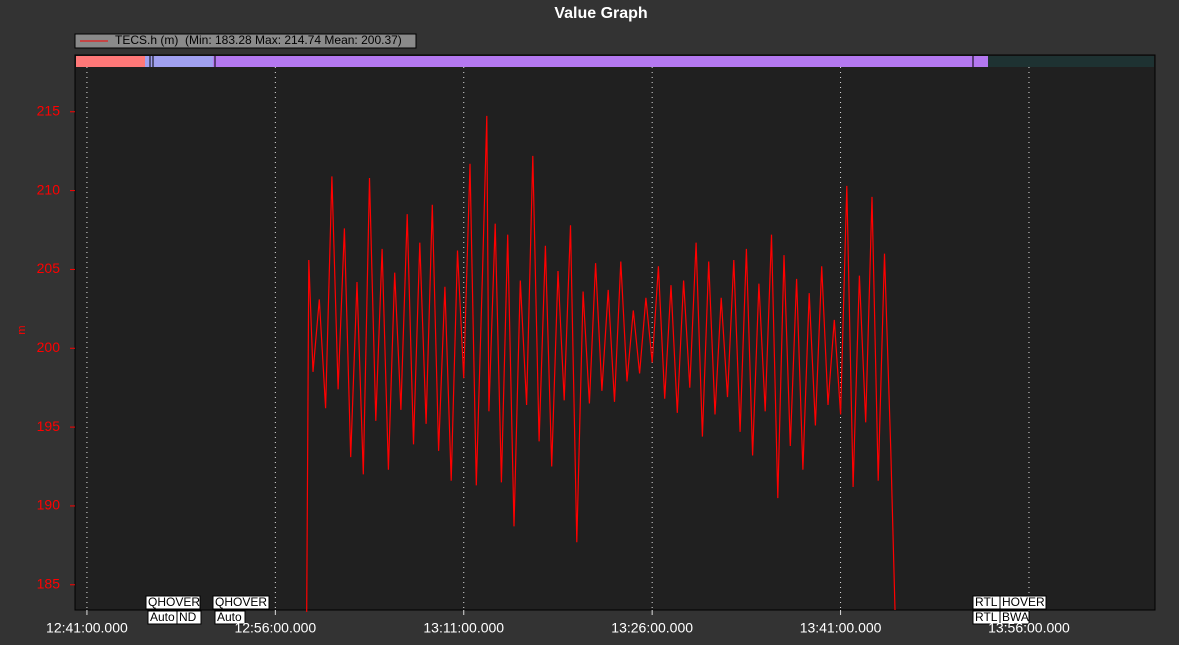  I want to click on y-tick-label: 205, so click(49, 268).